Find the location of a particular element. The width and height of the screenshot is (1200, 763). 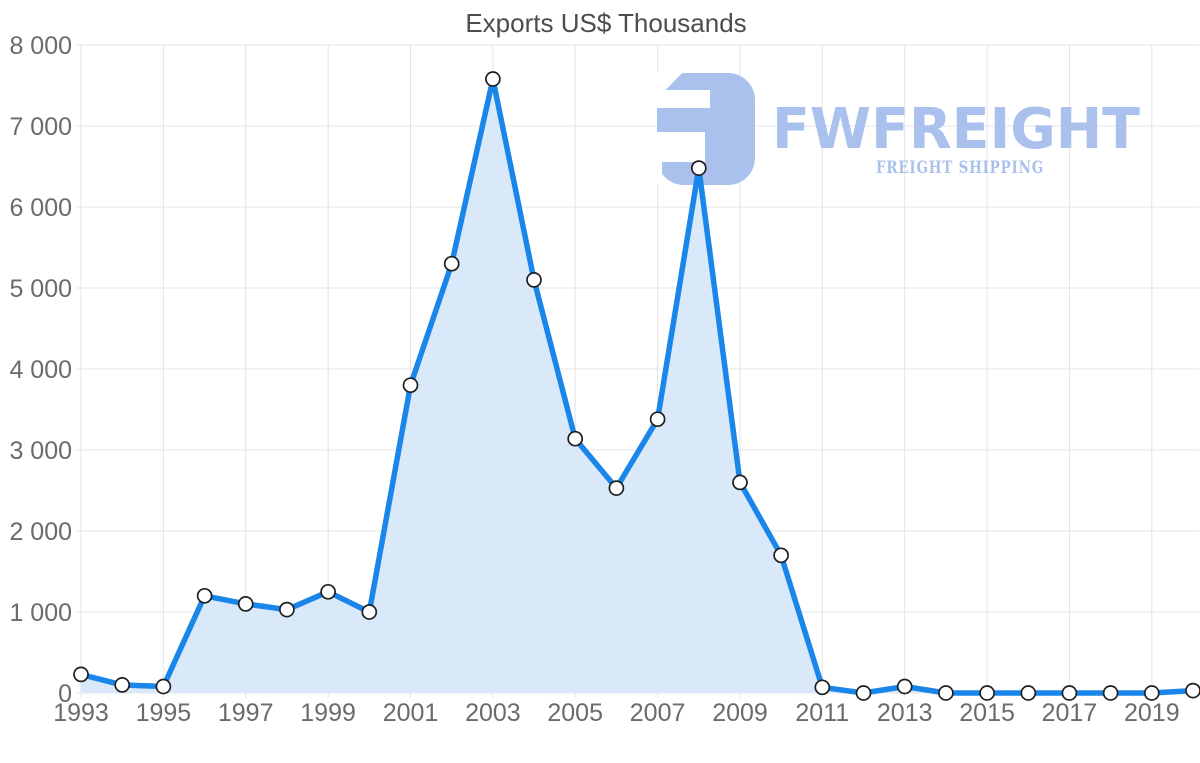

x-axis-label: 1997 is located at coordinates (246, 713).